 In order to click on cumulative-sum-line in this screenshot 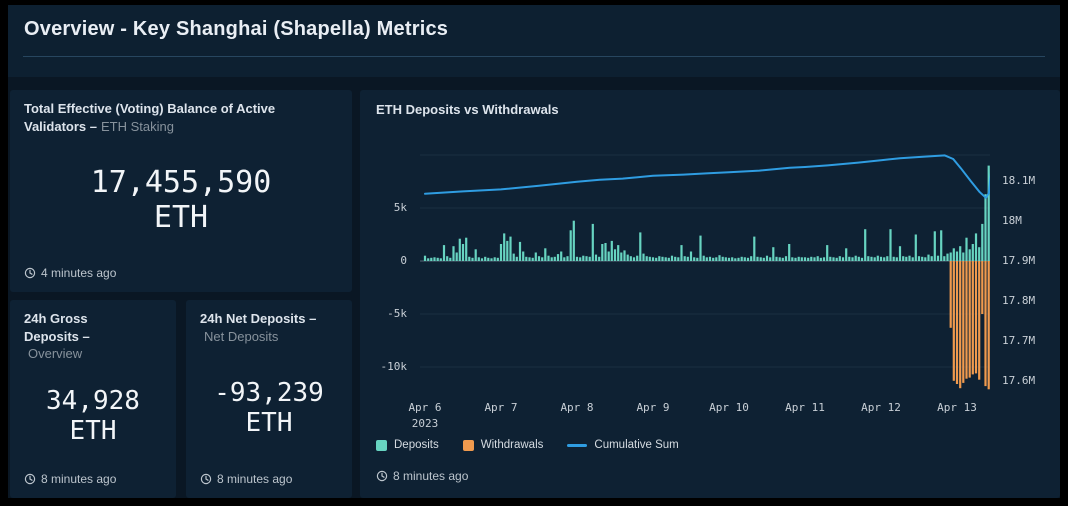, I will do `click(707, 176)`.